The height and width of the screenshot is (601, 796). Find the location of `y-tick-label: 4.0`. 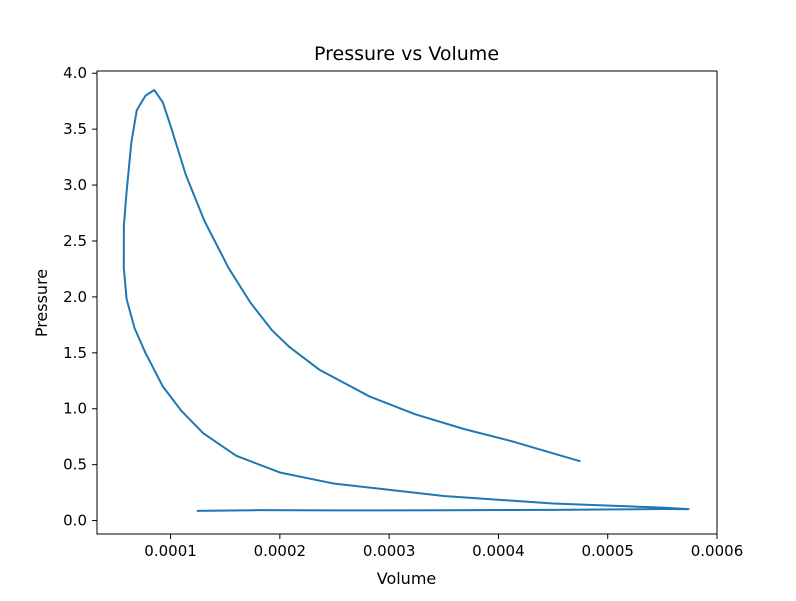

y-tick-label: 4.0 is located at coordinates (75, 73).